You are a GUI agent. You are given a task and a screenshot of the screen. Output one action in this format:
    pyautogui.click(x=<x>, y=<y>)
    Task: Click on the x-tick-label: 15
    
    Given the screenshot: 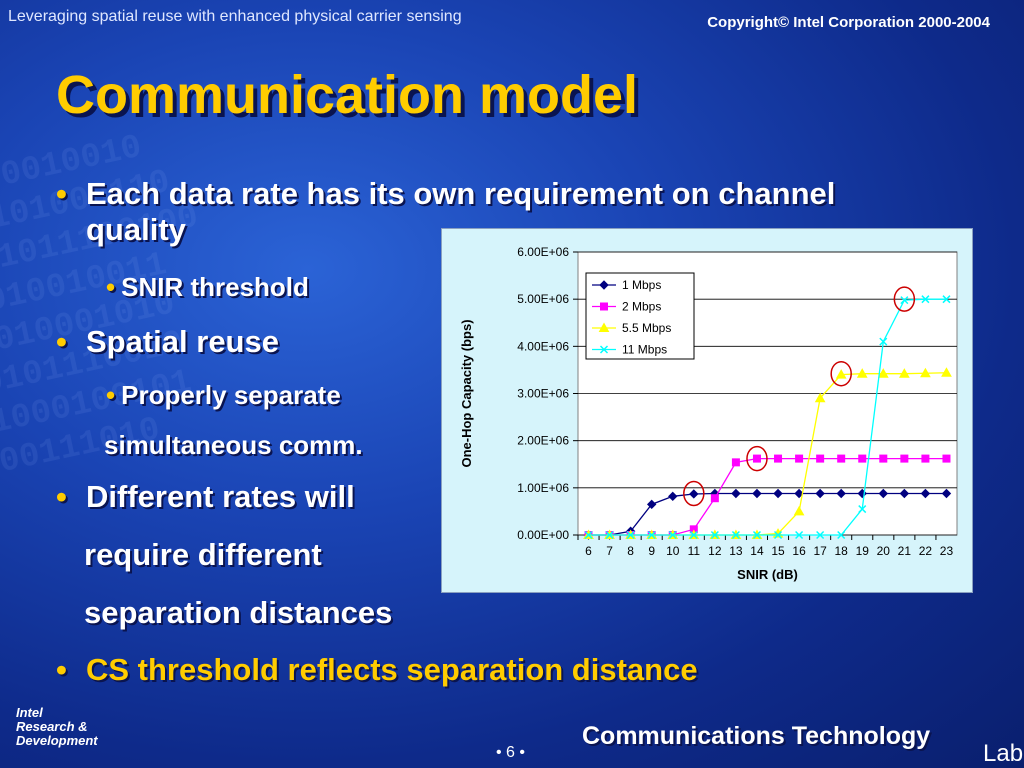 What is the action you would take?
    pyautogui.click(x=778, y=551)
    